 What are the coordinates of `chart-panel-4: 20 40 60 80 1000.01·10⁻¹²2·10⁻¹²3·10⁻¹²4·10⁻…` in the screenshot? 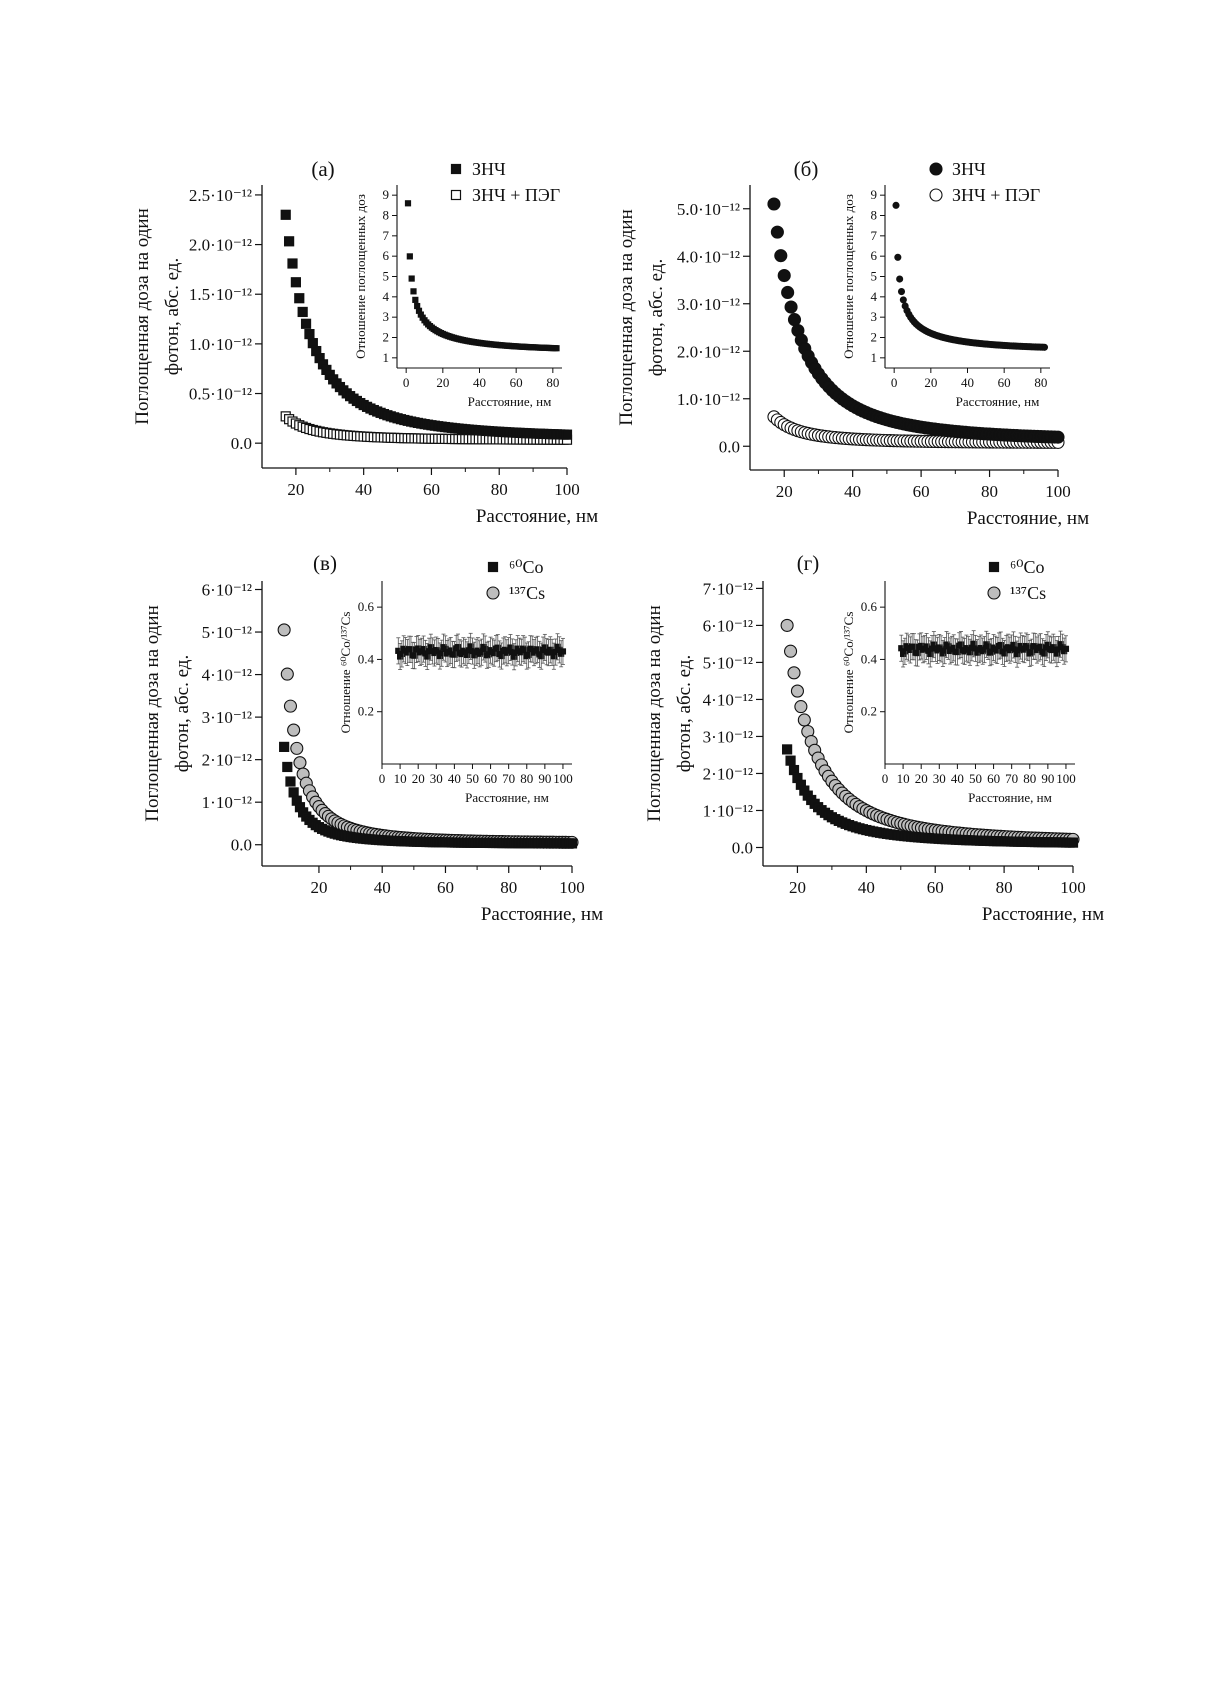 It's located at (874, 738).